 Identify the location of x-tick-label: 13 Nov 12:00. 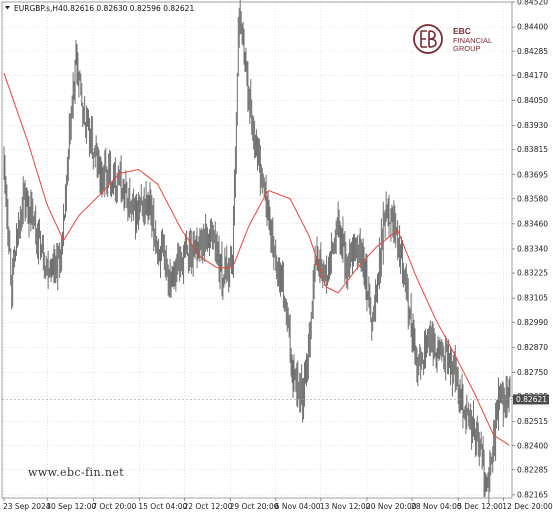
(345, 506).